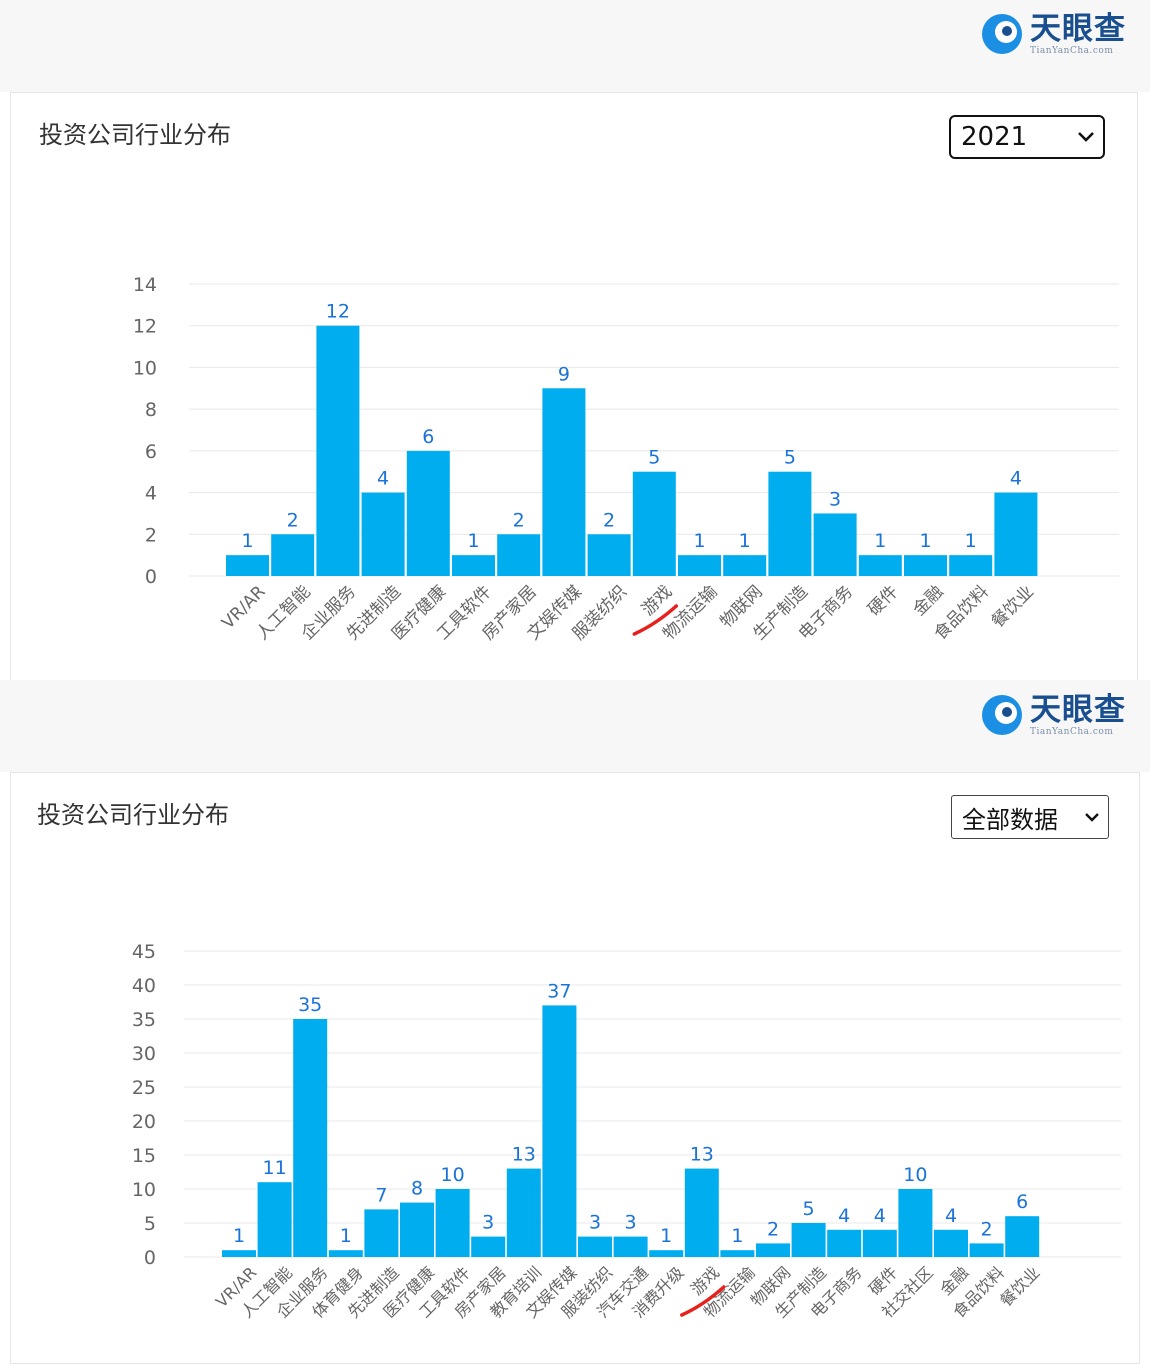 This screenshot has width=1150, height=1364. Describe the element at coordinates (1010, 819) in the screenshot. I see `data-range-select-value: 全部数据` at that location.